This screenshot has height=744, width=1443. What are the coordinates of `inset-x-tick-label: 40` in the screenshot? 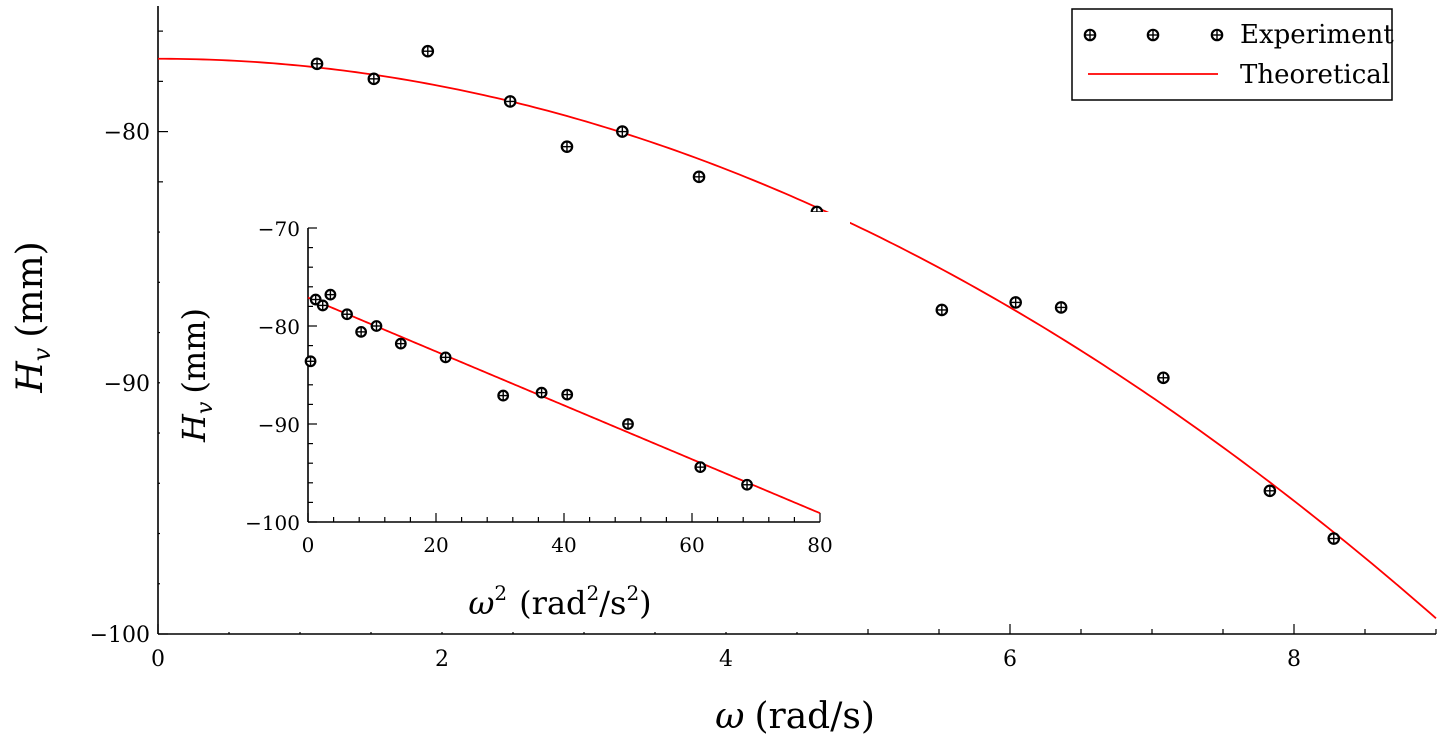 It's located at (563, 545).